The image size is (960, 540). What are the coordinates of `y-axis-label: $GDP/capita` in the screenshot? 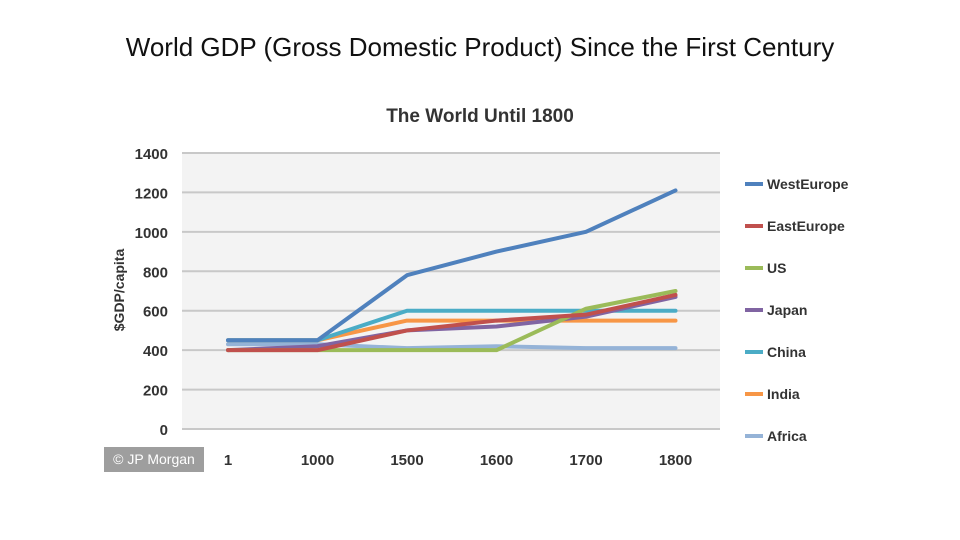 It's located at (119, 290).